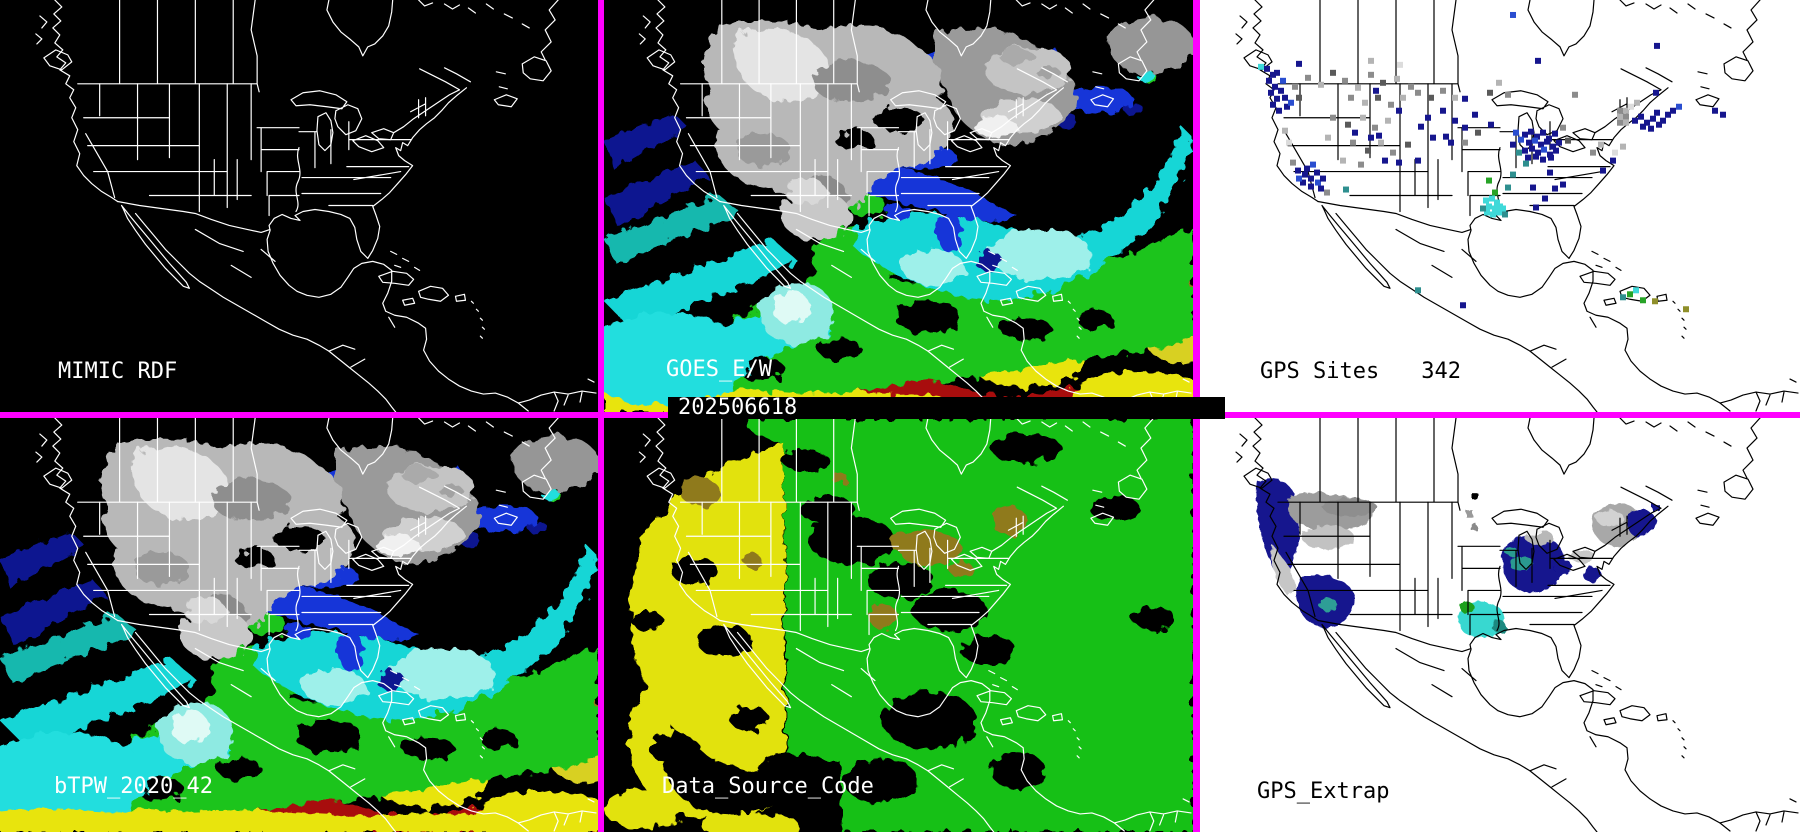 The image size is (1800, 832). Describe the element at coordinates (1320, 371) in the screenshot. I see `gps-sites-label: GPS Sites` at that location.